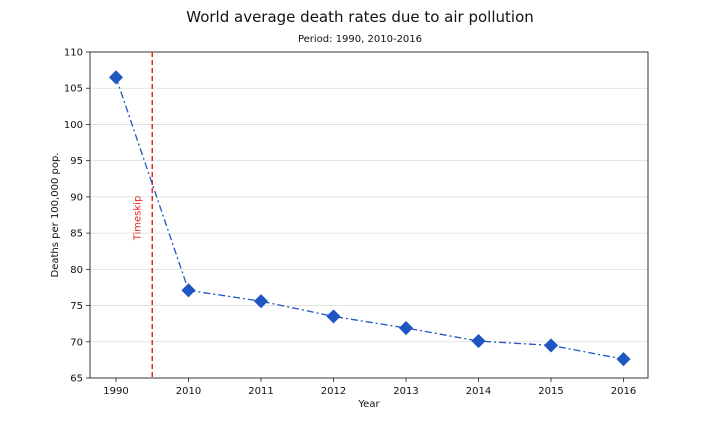 This screenshot has height=432, width=720. Describe the element at coordinates (76, 379) in the screenshot. I see `y-tick-label: 65` at that location.